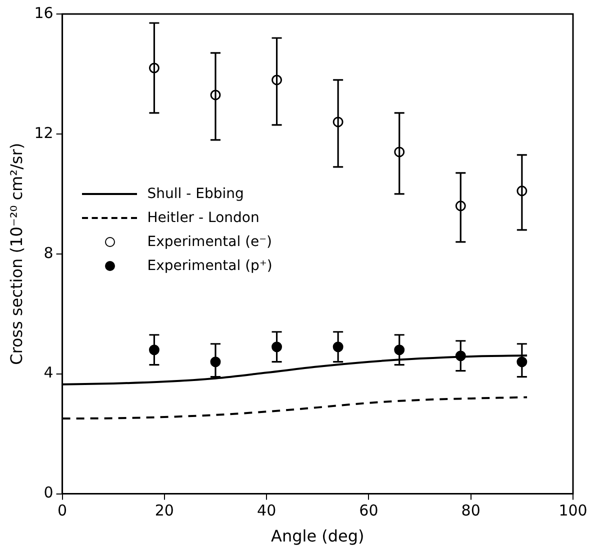 The image size is (595, 555). What do you see at coordinates (573, 511) in the screenshot?
I see `x-tick-label: 100` at bounding box center [573, 511].